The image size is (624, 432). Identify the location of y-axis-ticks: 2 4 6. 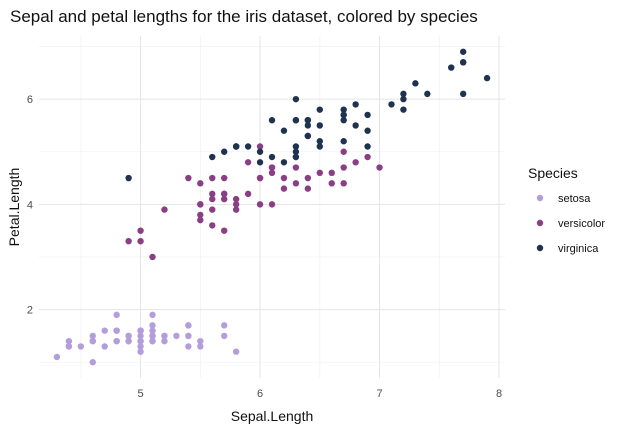
(30, 205).